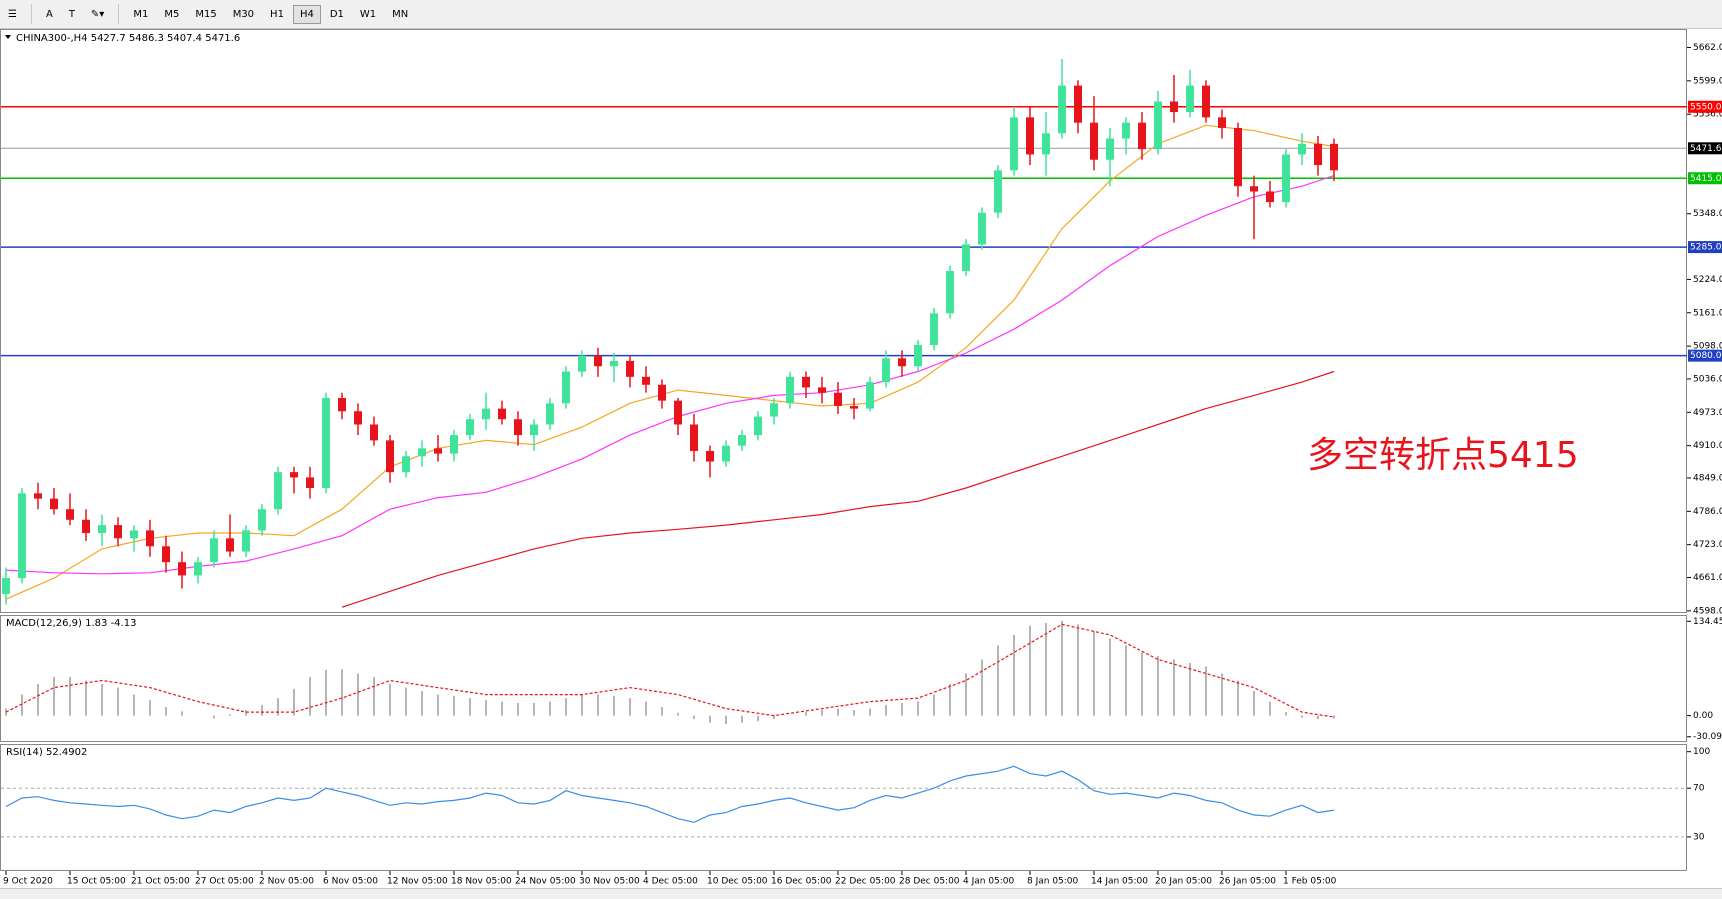 The height and width of the screenshot is (899, 1722). What do you see at coordinates (350, 882) in the screenshot?
I see `x-tick-label: 6 Nov 05:00` at bounding box center [350, 882].